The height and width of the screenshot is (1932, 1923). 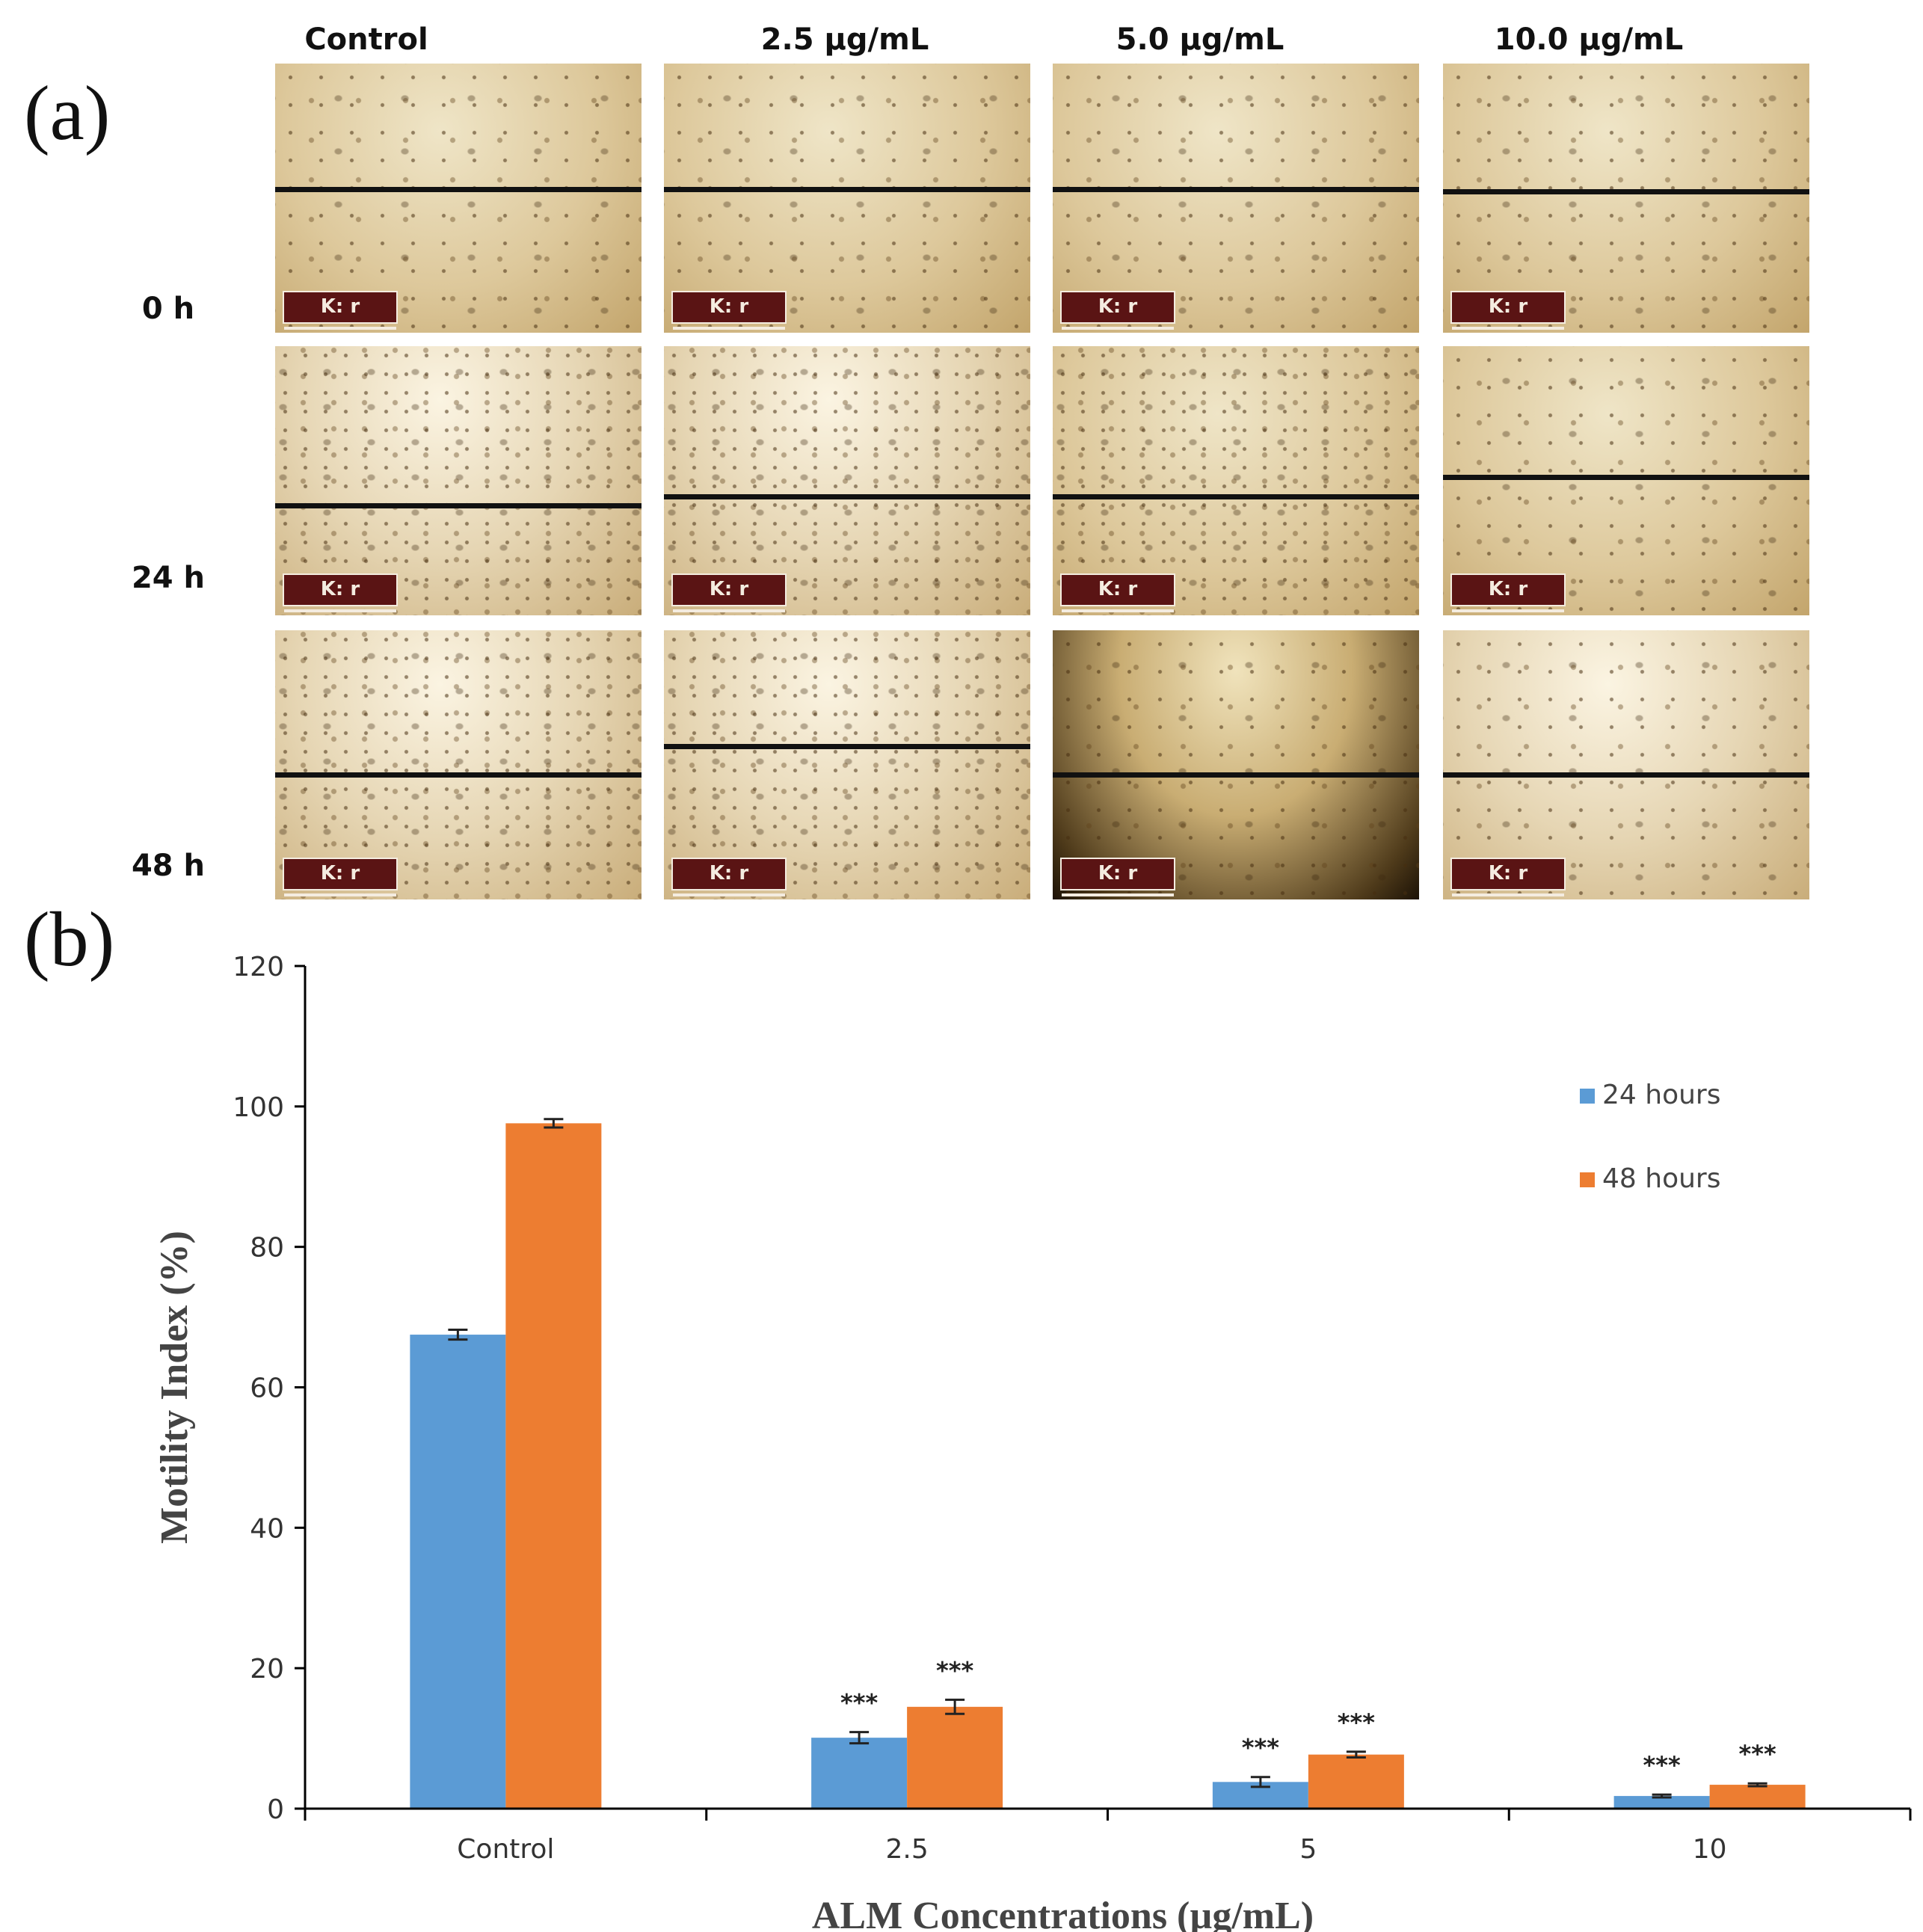 What do you see at coordinates (168, 578) in the screenshot?
I see `row-header-24h: 24 h` at bounding box center [168, 578].